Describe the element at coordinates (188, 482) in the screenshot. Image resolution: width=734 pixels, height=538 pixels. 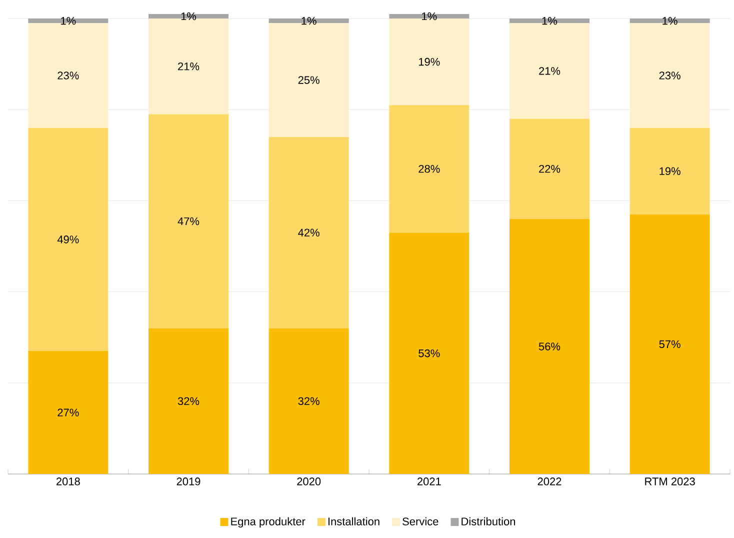
I see `x-tick-label: 2019` at that location.